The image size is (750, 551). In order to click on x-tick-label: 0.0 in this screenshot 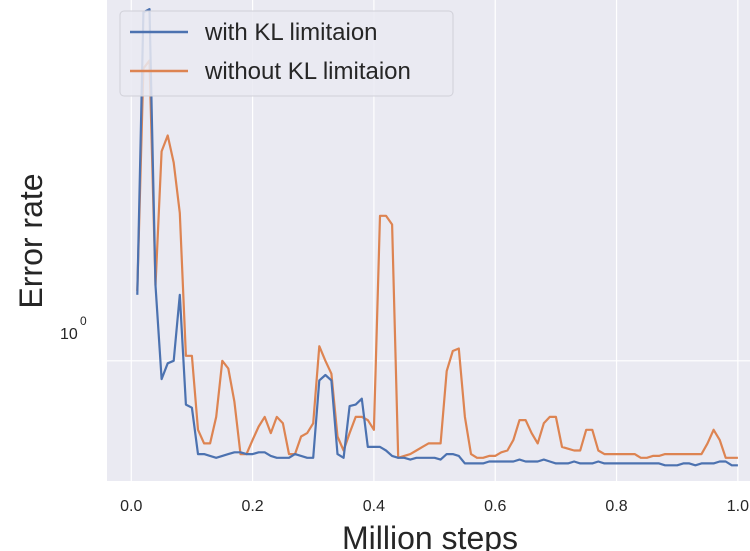, I will do `click(131, 506)`.